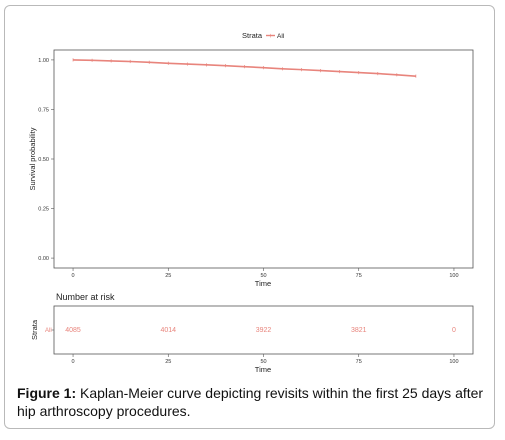  Describe the element at coordinates (359, 330) in the screenshot. I see `risk-value: 3821` at that location.